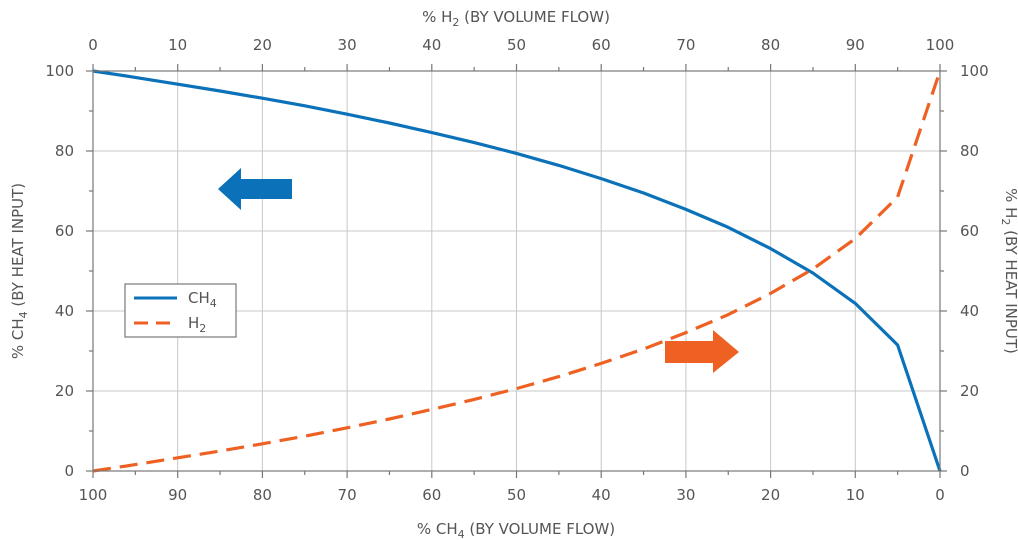 Image resolution: width=1018 pixels, height=540 pixels. Describe the element at coordinates (64, 311) in the screenshot. I see `y-left-tick-label: 40` at that location.